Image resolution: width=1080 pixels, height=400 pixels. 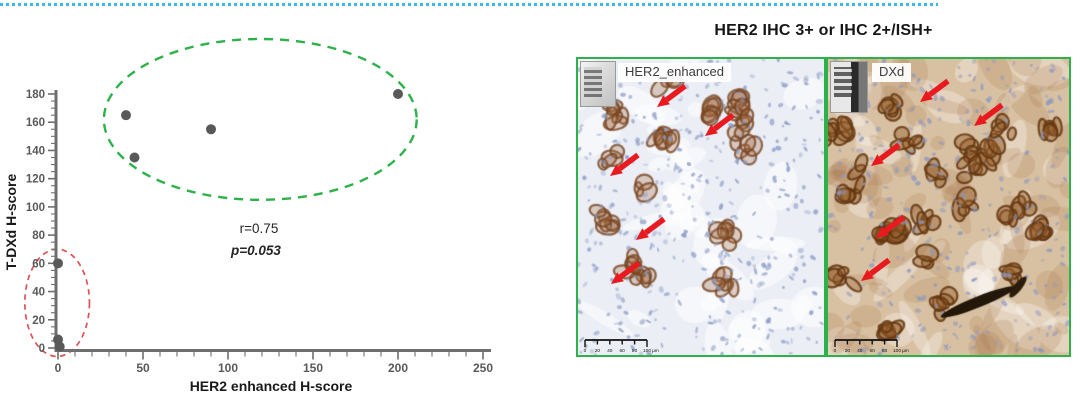 What do you see at coordinates (38, 264) in the screenshot?
I see `y-tick-label: 60` at bounding box center [38, 264].